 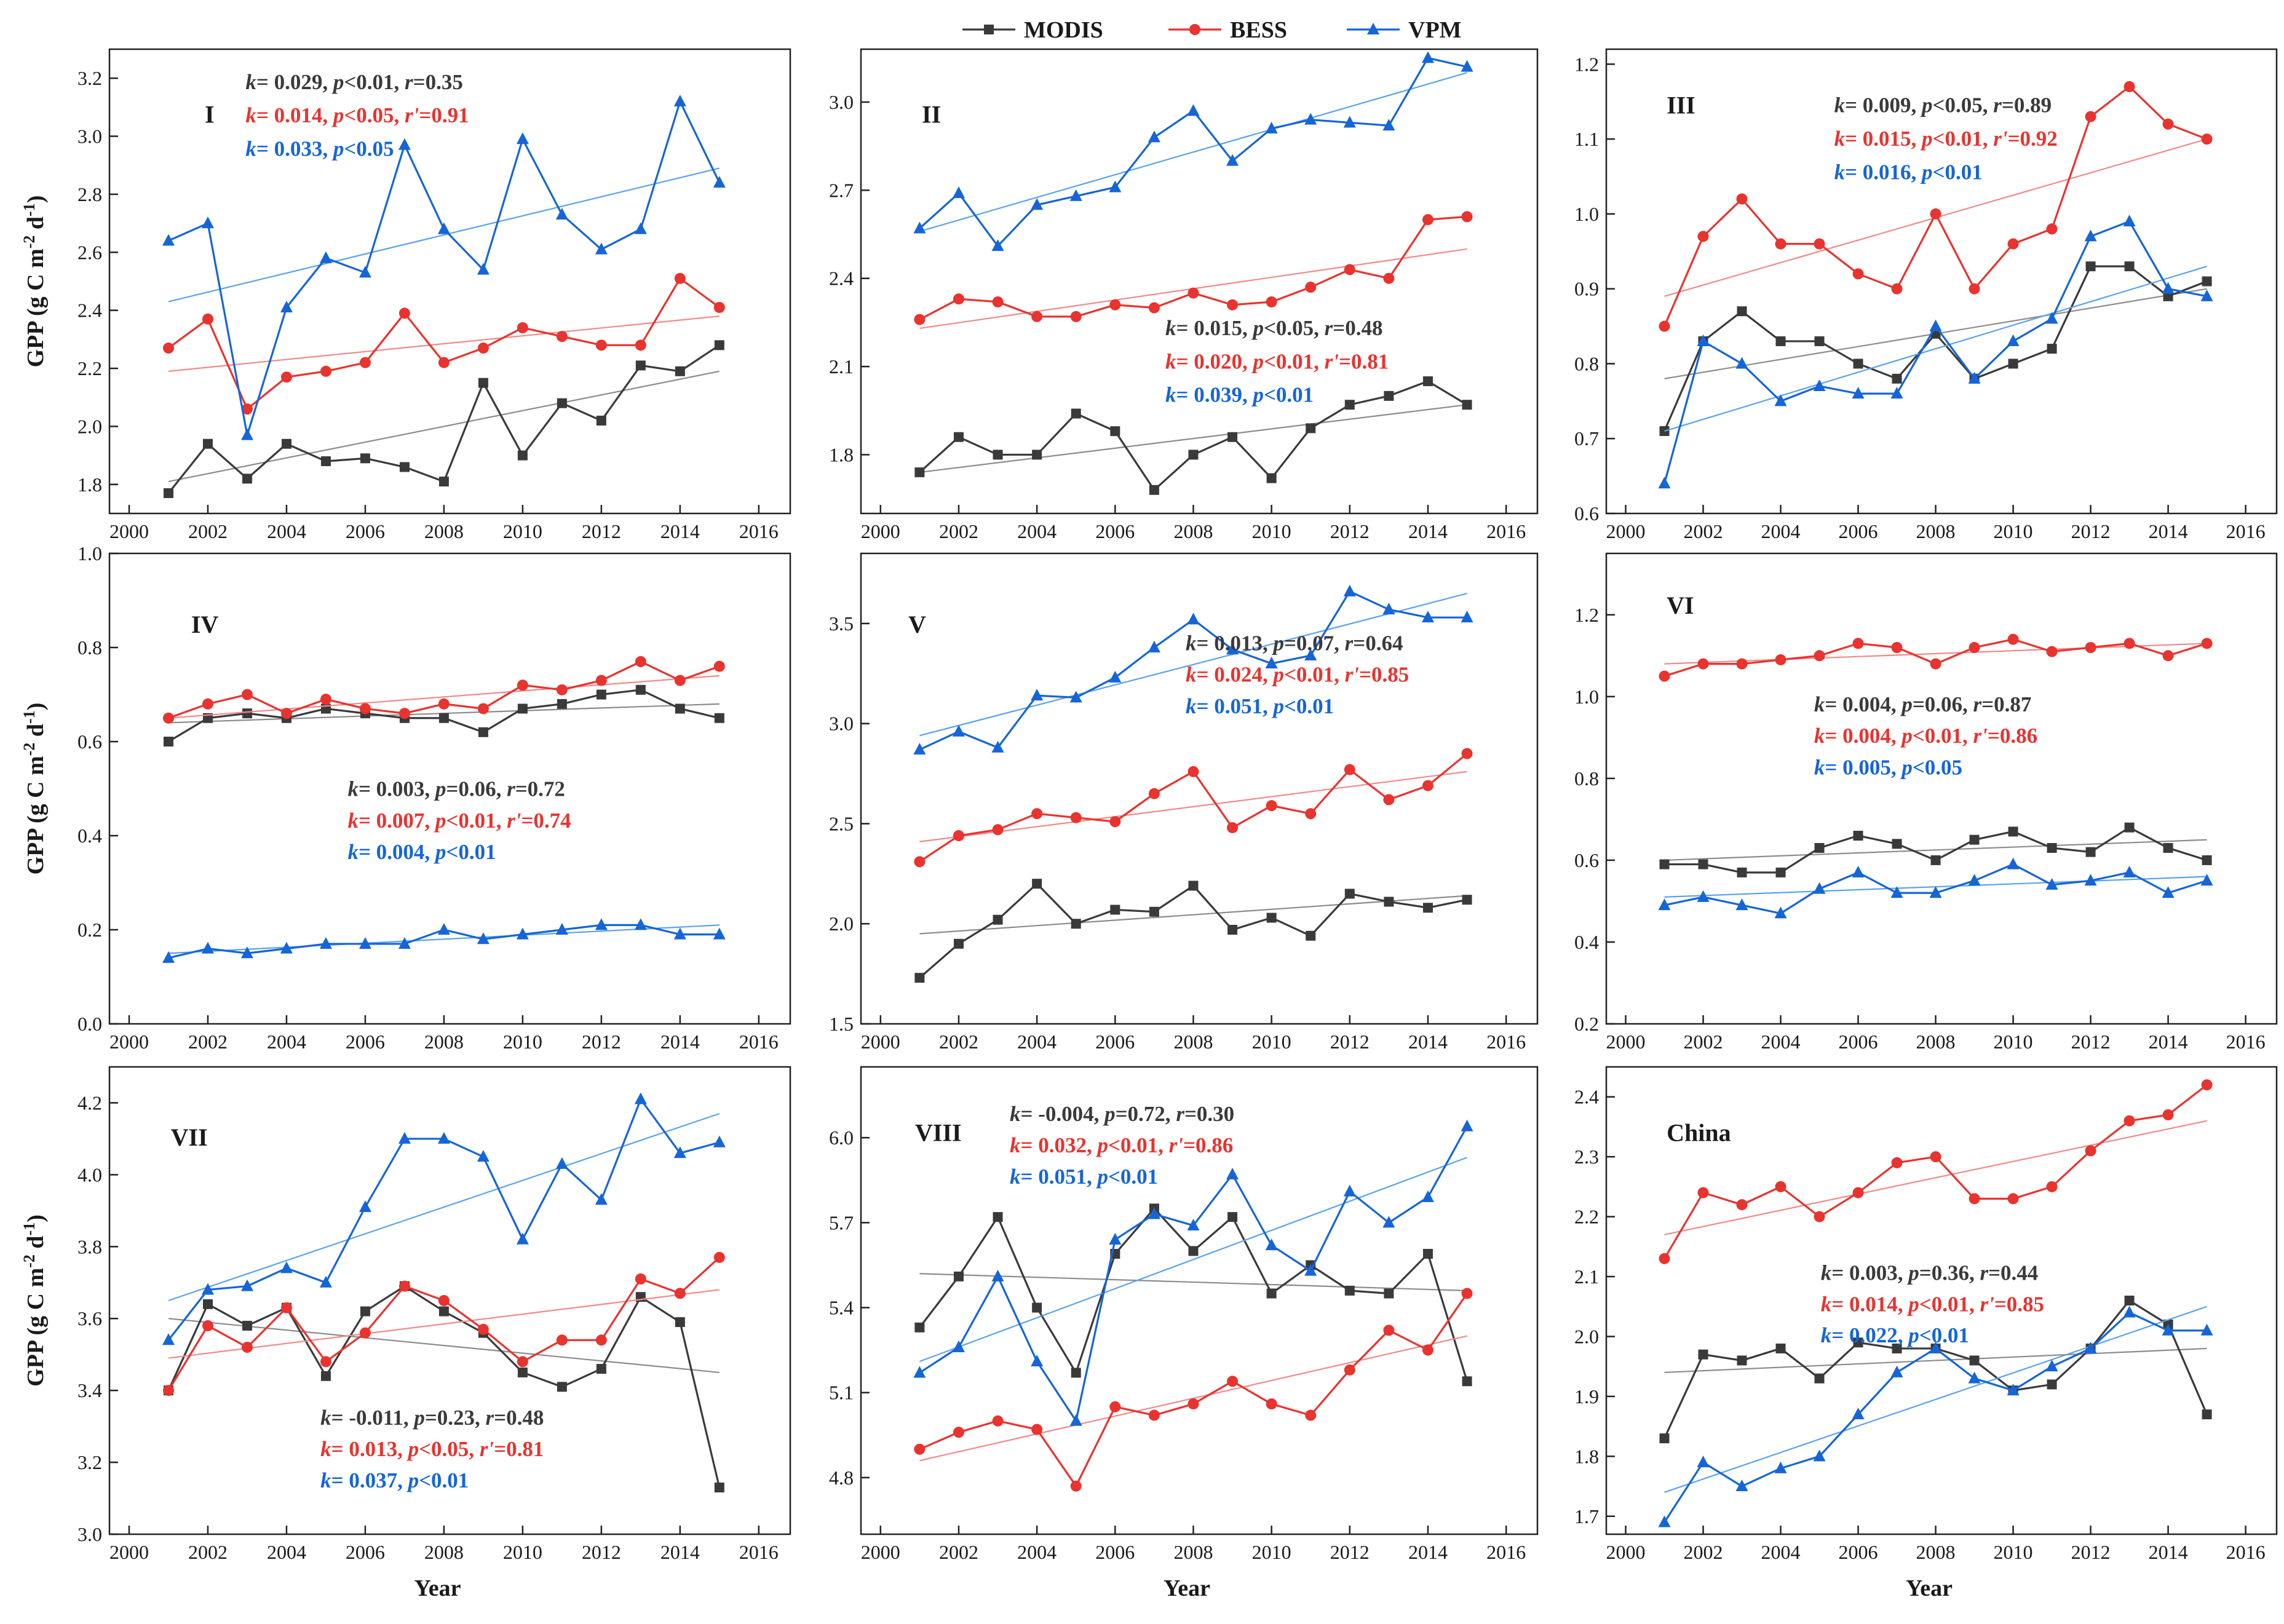 I want to click on y-tick-label: 5.1, so click(x=842, y=1393).